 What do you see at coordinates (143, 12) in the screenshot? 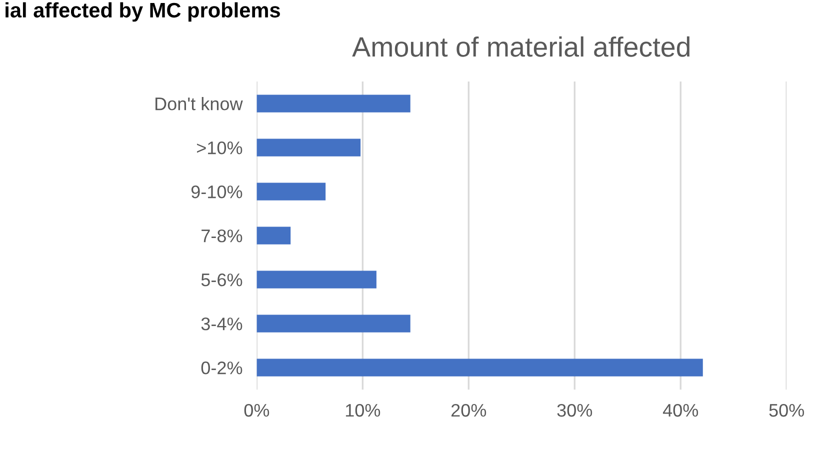
I see `text: ial affected by MC problems` at bounding box center [143, 12].